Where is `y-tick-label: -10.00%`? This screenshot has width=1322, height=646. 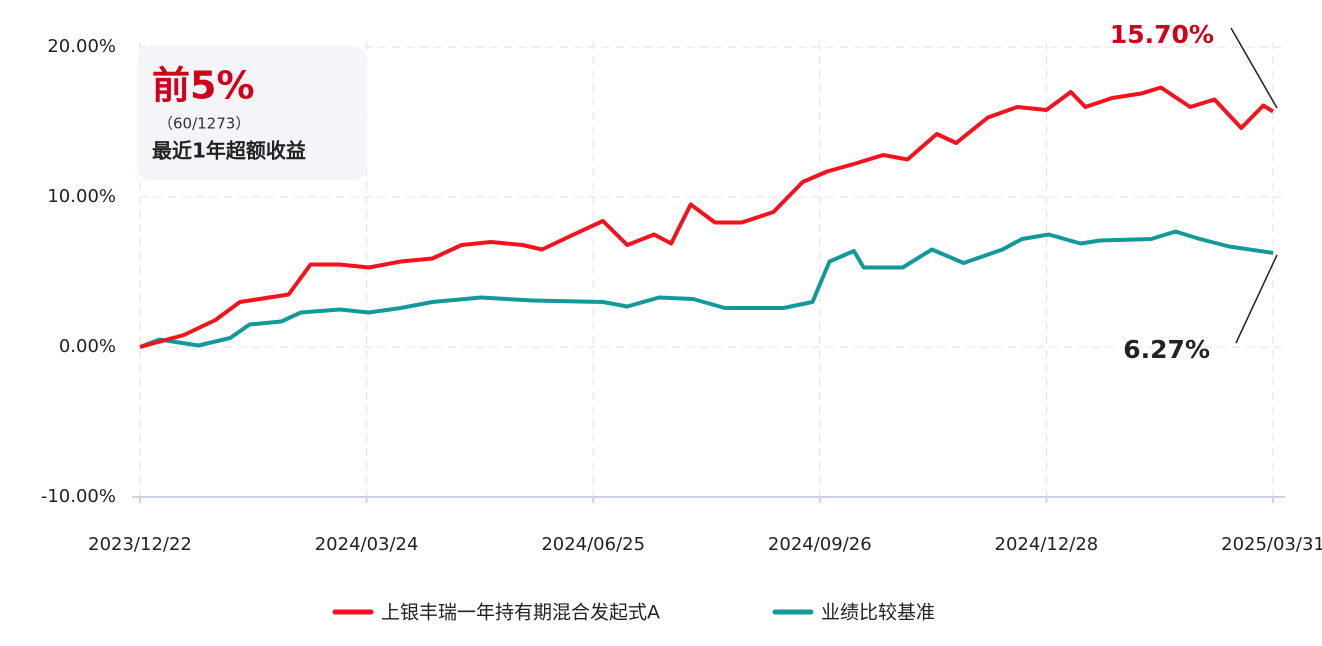
y-tick-label: -10.00% is located at coordinates (78, 496).